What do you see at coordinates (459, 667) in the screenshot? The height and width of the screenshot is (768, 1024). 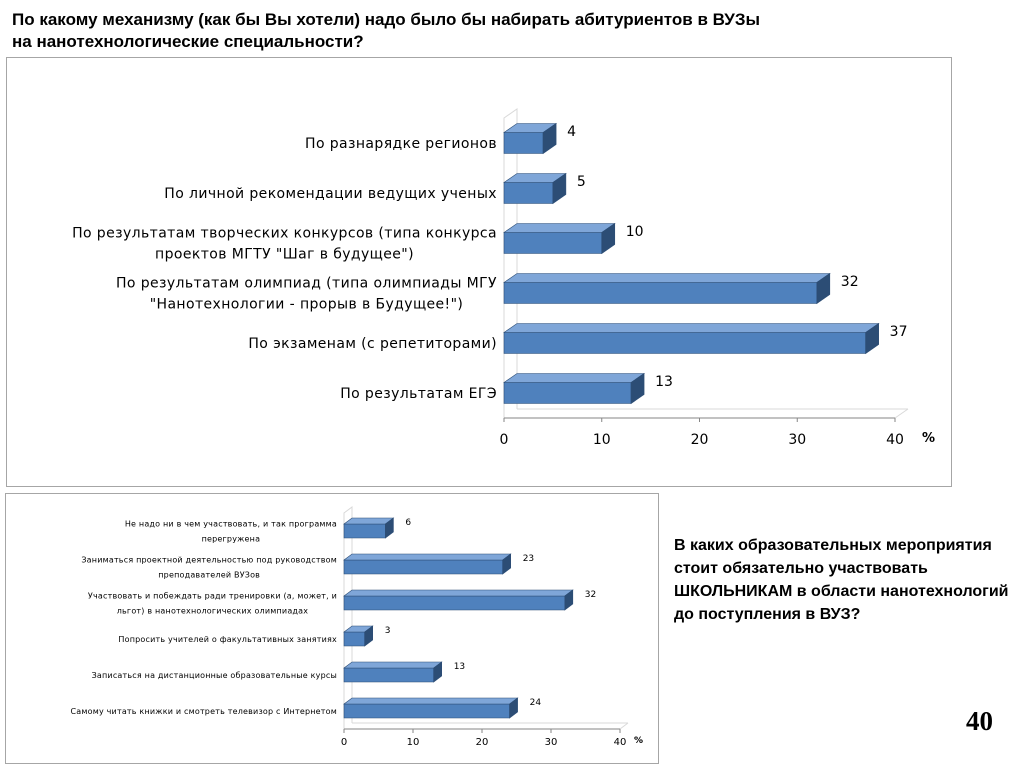 I see `chart2-value-label: 13` at bounding box center [459, 667].